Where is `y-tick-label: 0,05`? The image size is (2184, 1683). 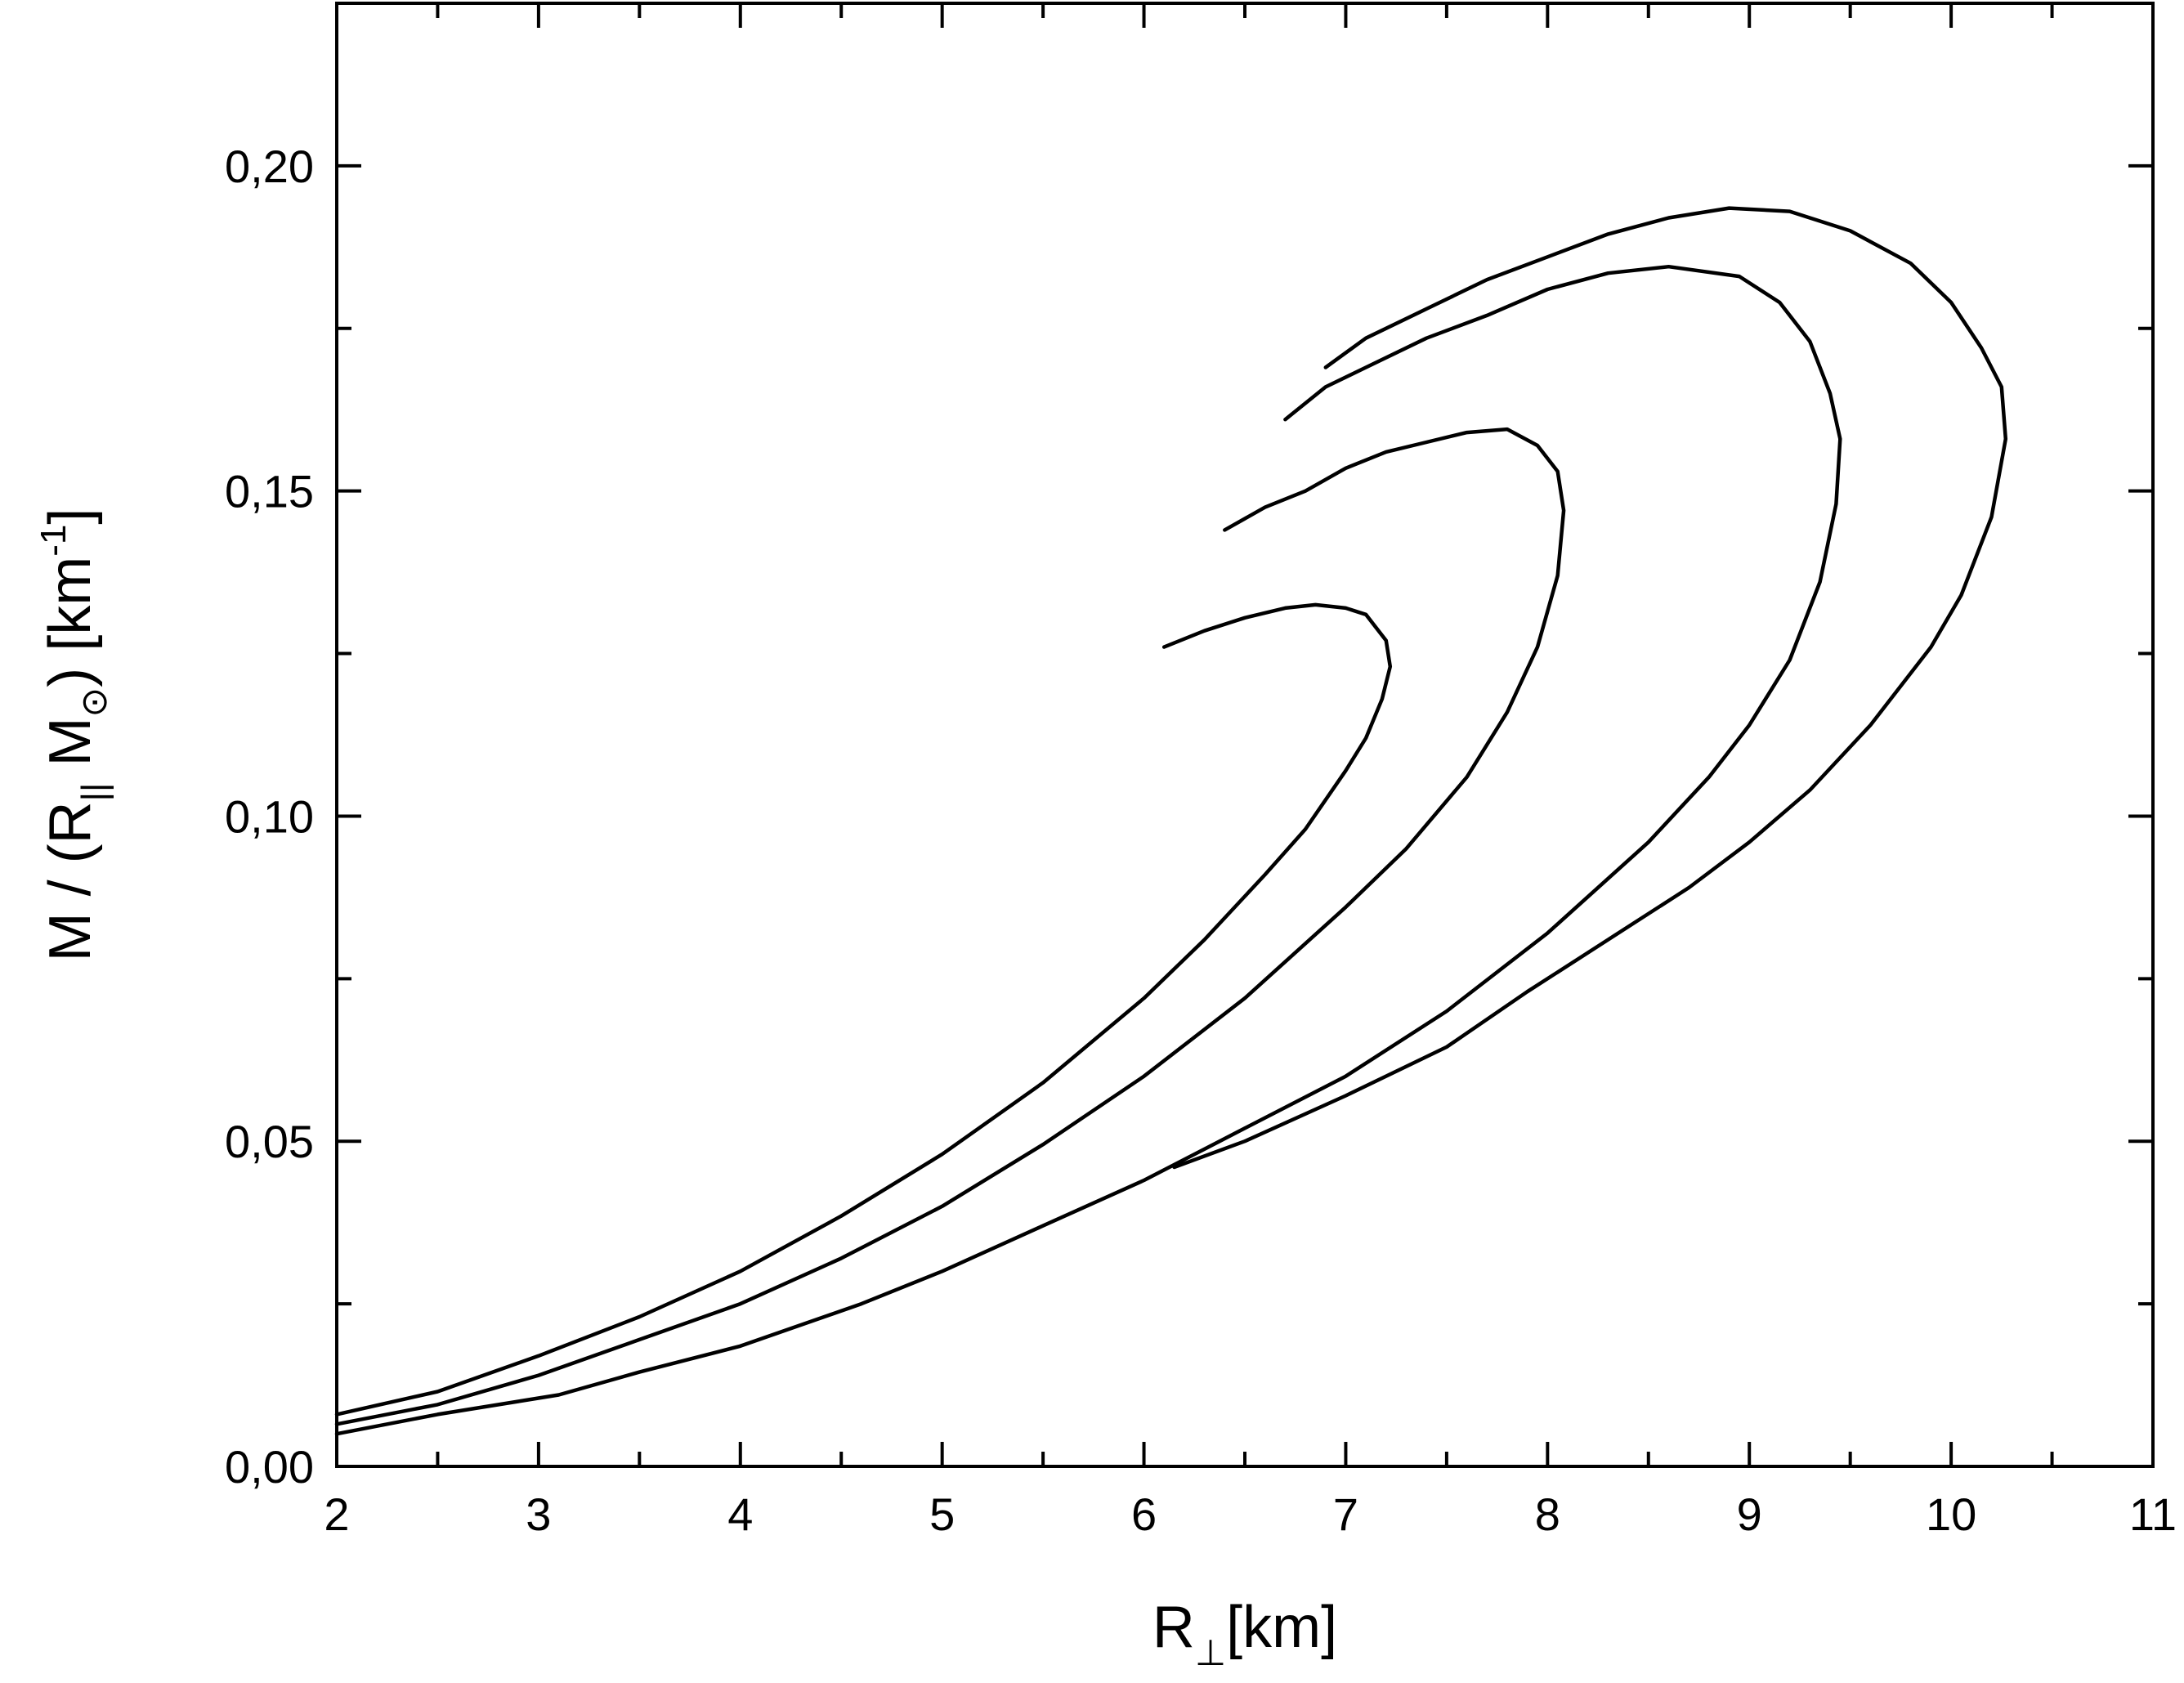 y-tick-label: 0,05 is located at coordinates (269, 1141).